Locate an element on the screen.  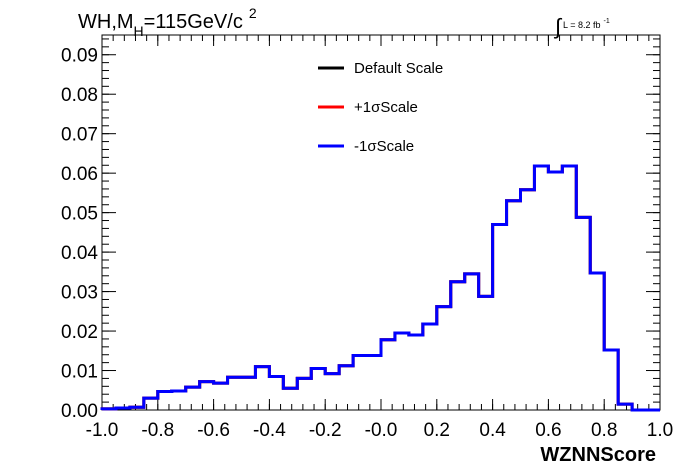
chart-title: WH,MH=115GeV/c 2 is located at coordinates (167, 22).